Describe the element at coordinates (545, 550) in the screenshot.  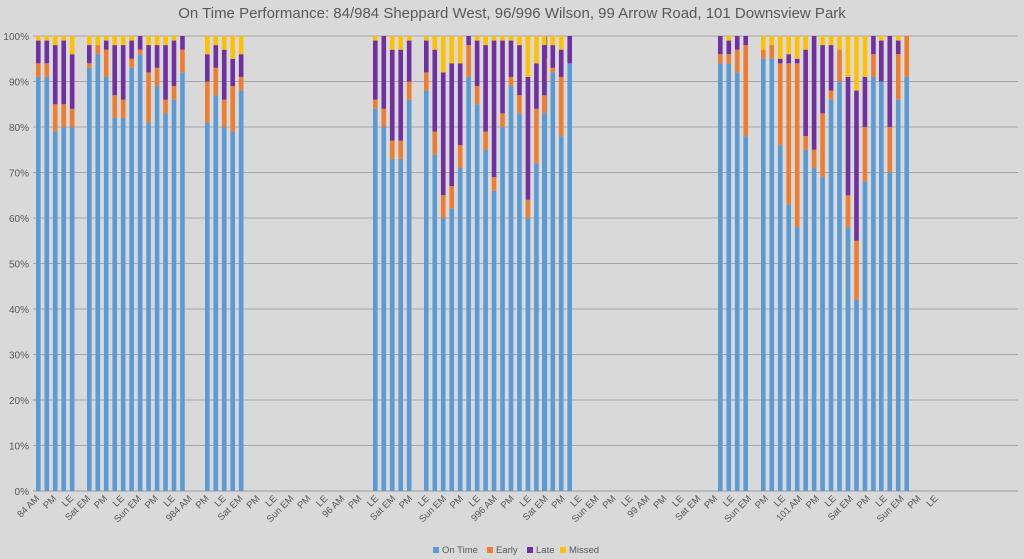
I see `legend-label: Late` at that location.